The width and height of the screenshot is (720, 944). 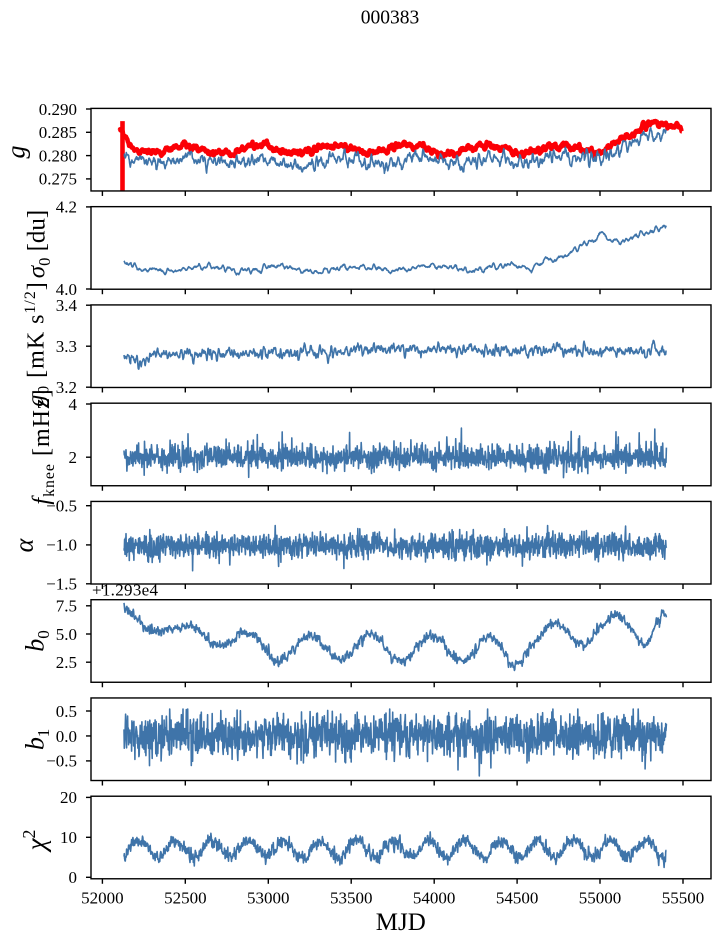 I want to click on svg-text: 4.2, so click(x=66, y=207).